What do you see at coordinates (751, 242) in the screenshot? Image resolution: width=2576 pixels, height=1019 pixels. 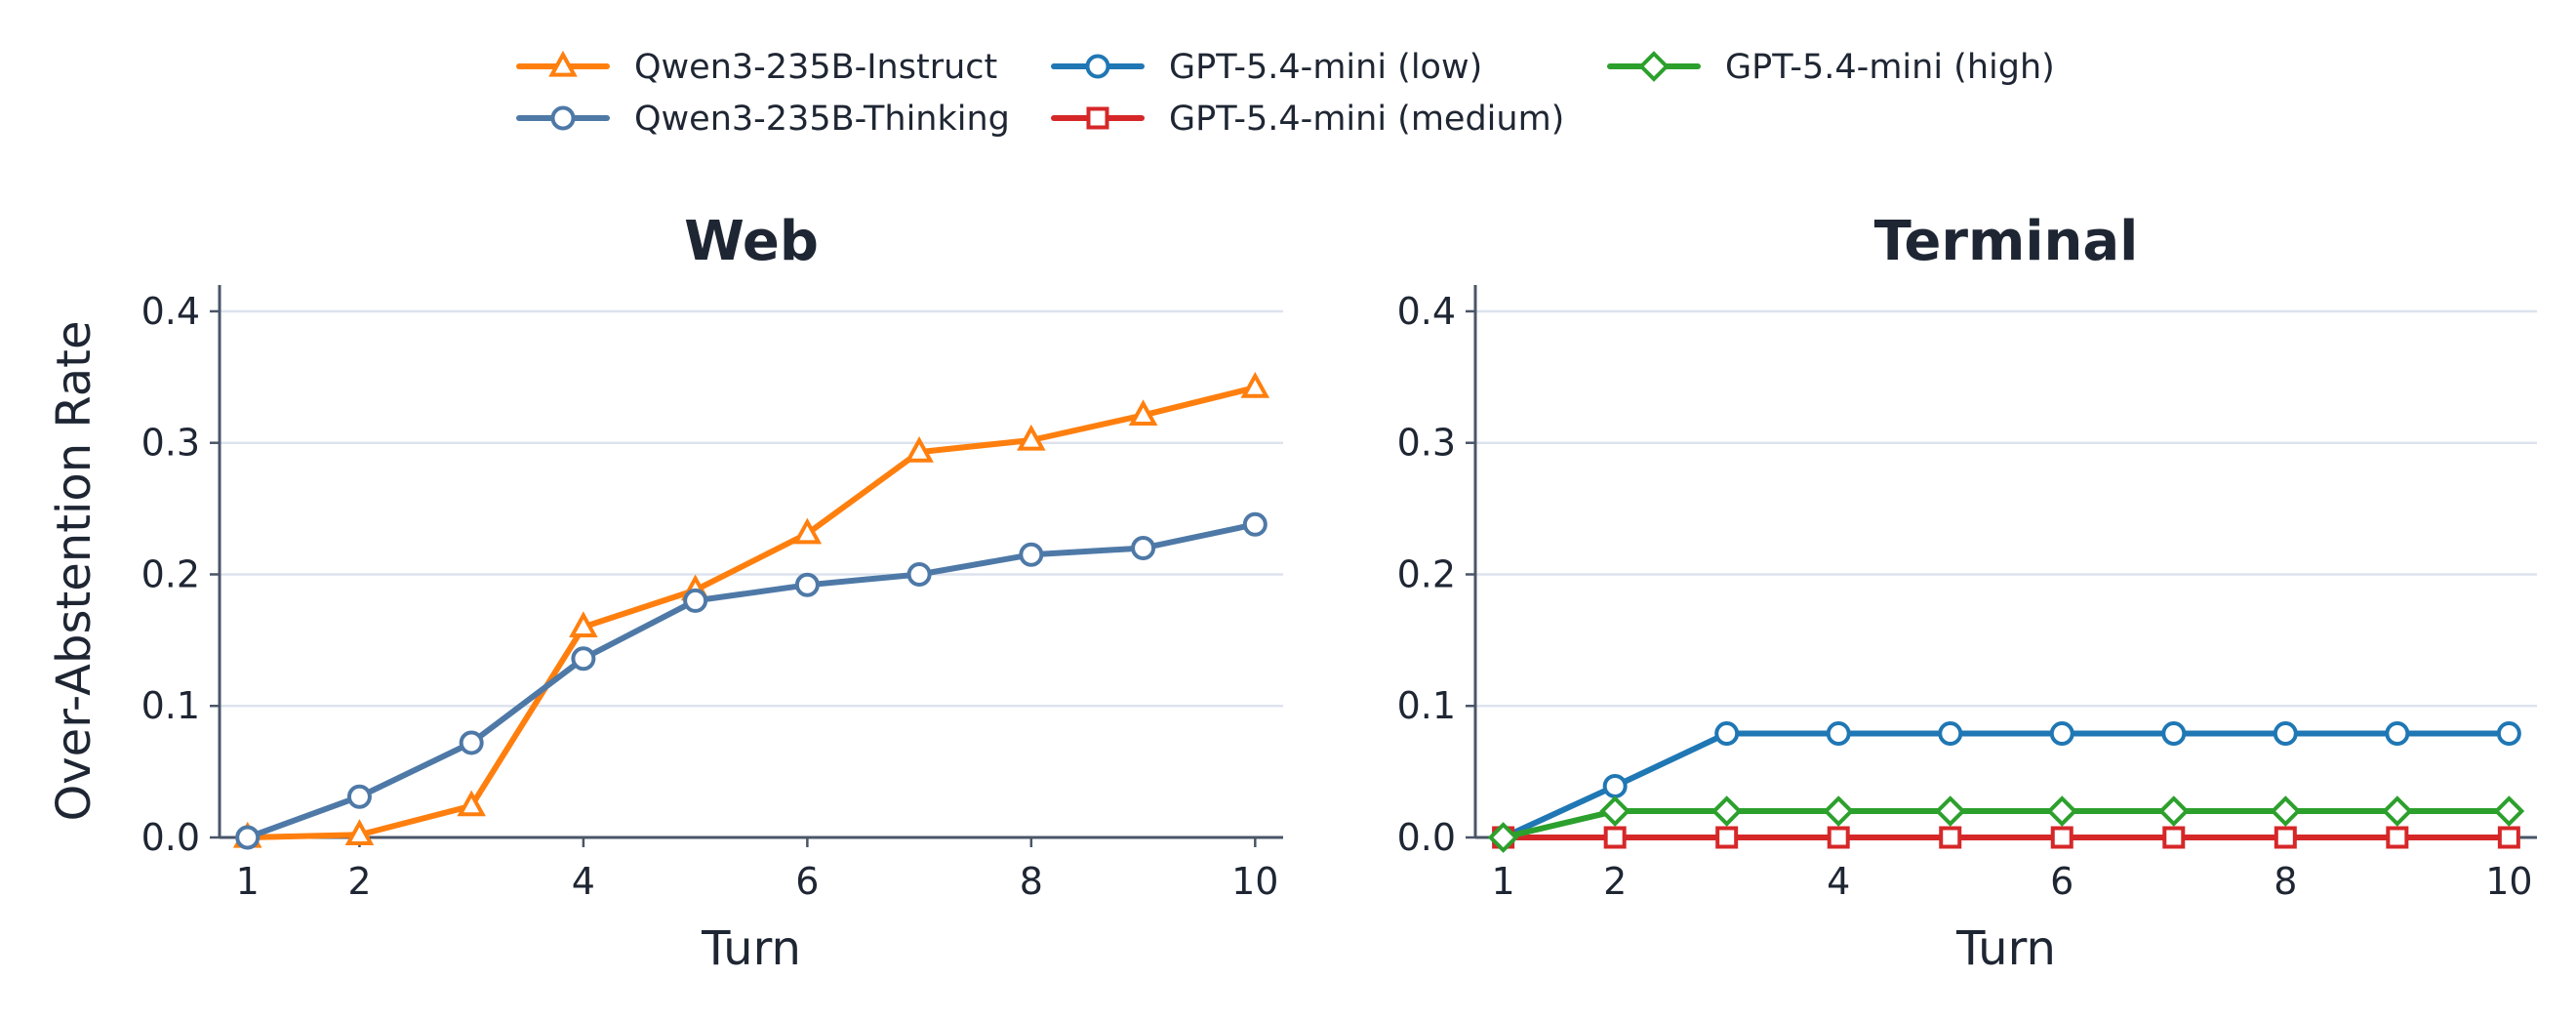 I see `panel-title: Web` at bounding box center [751, 242].